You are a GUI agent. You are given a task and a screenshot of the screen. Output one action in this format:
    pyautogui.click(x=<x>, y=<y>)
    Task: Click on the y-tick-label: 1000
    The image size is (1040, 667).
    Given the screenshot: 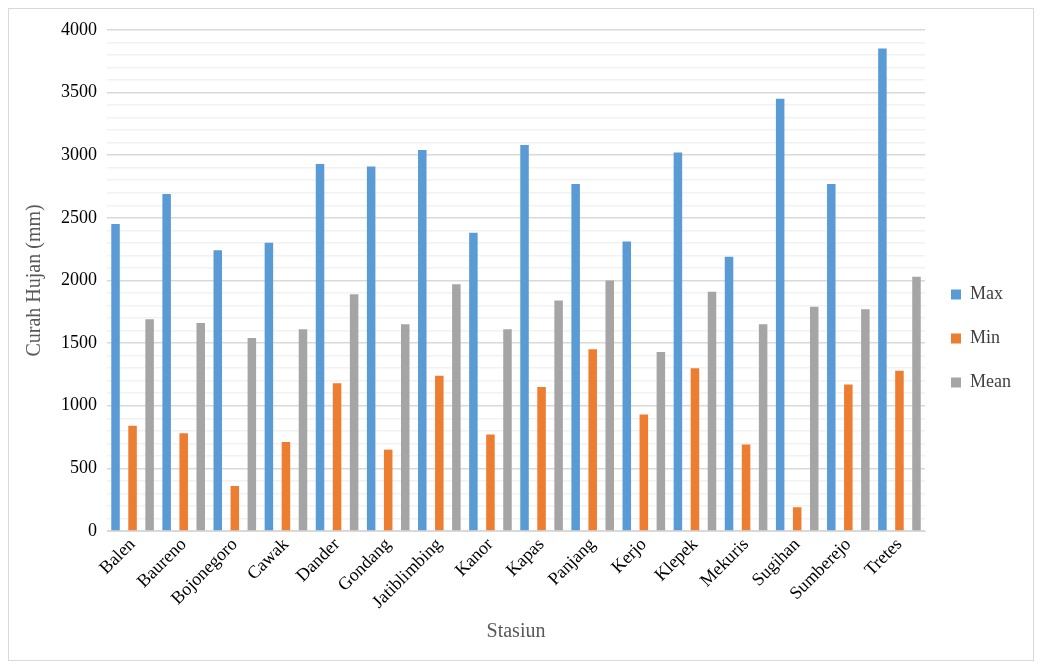 What is the action you would take?
    pyautogui.click(x=79, y=404)
    